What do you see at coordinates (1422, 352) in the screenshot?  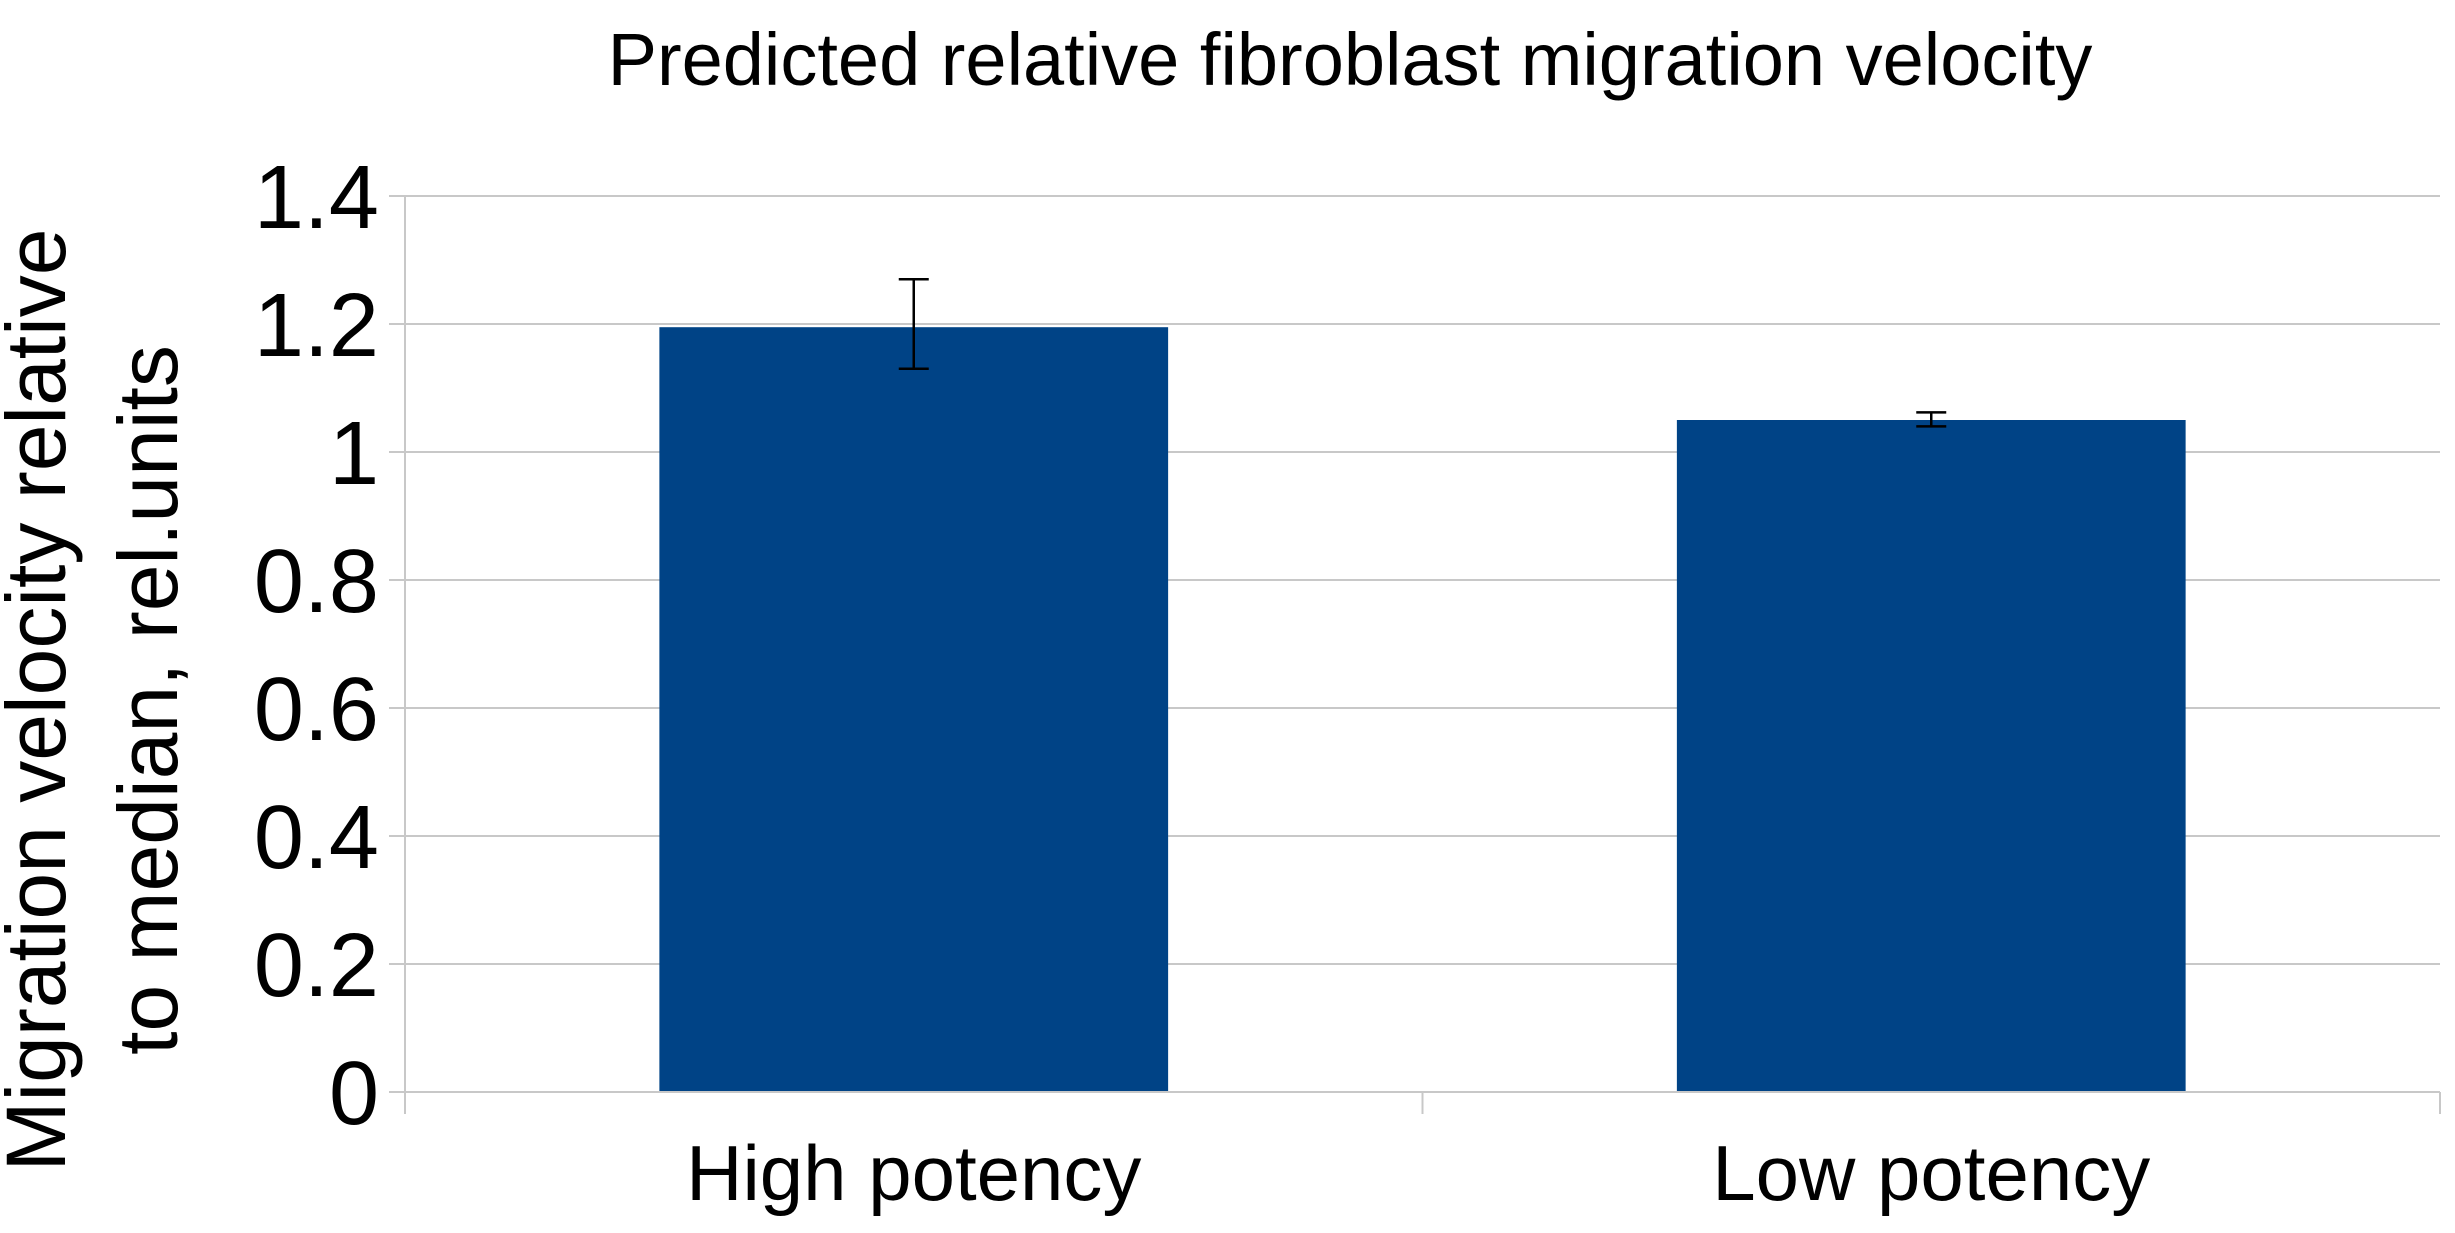 I see `error-bars` at bounding box center [1422, 352].